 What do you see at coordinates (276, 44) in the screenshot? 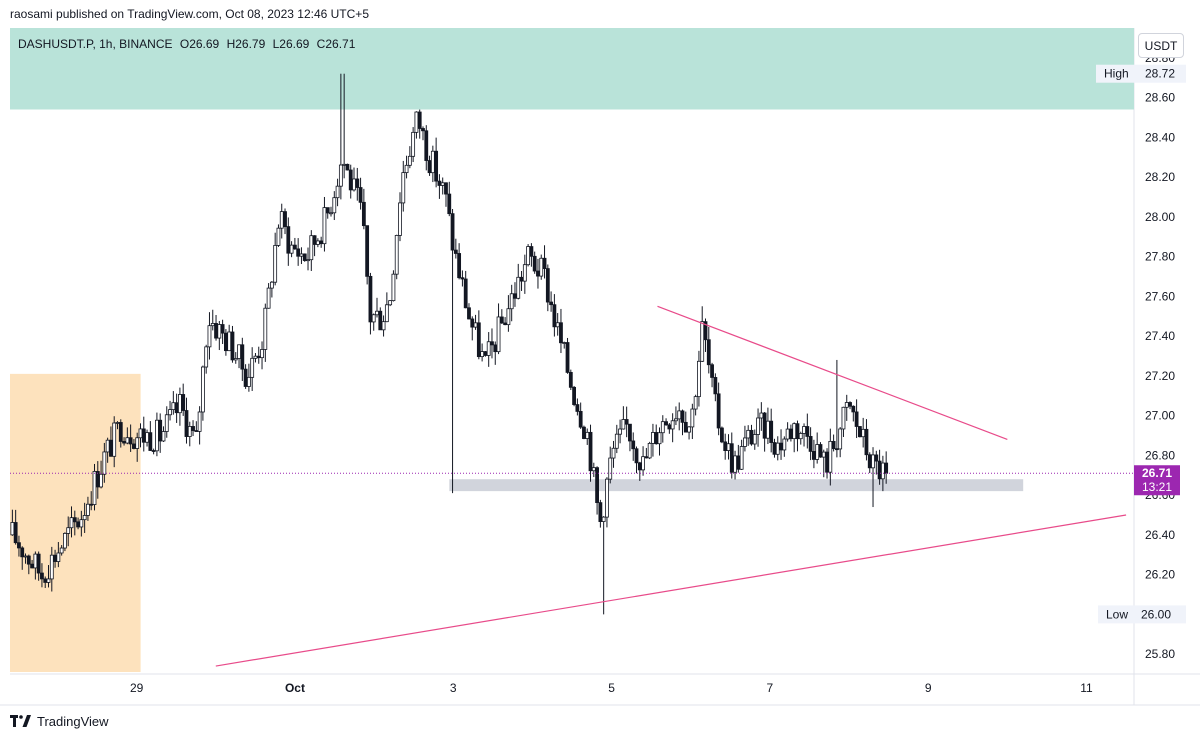
I see `low-key: L` at bounding box center [276, 44].